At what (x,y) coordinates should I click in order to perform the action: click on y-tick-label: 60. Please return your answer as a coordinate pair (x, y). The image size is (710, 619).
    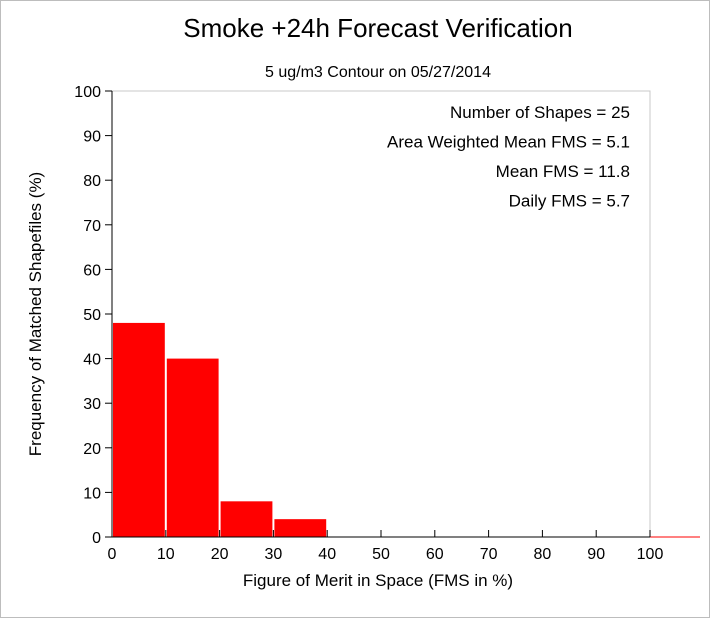
    Looking at the image, I should click on (92, 270).